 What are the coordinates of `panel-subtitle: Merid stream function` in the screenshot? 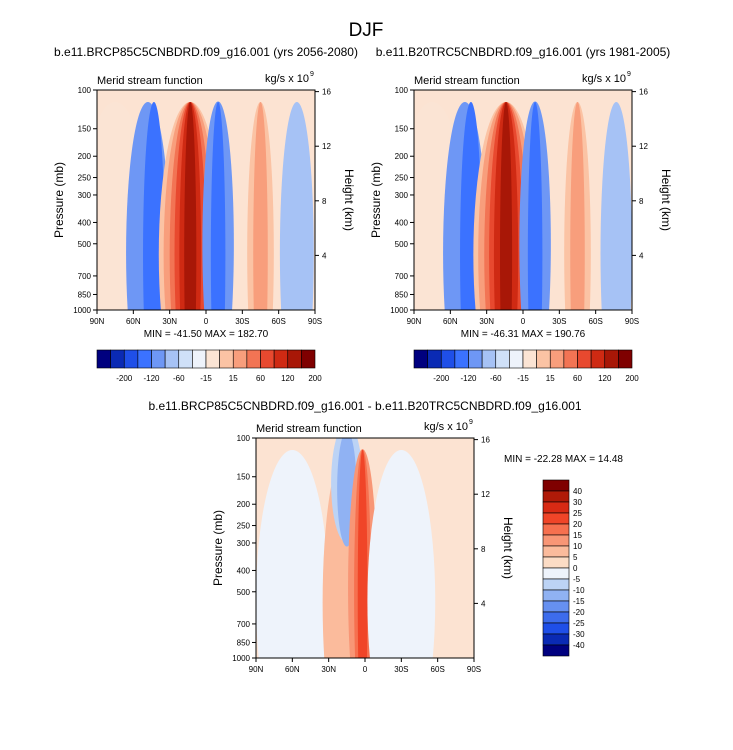 It's located at (467, 81).